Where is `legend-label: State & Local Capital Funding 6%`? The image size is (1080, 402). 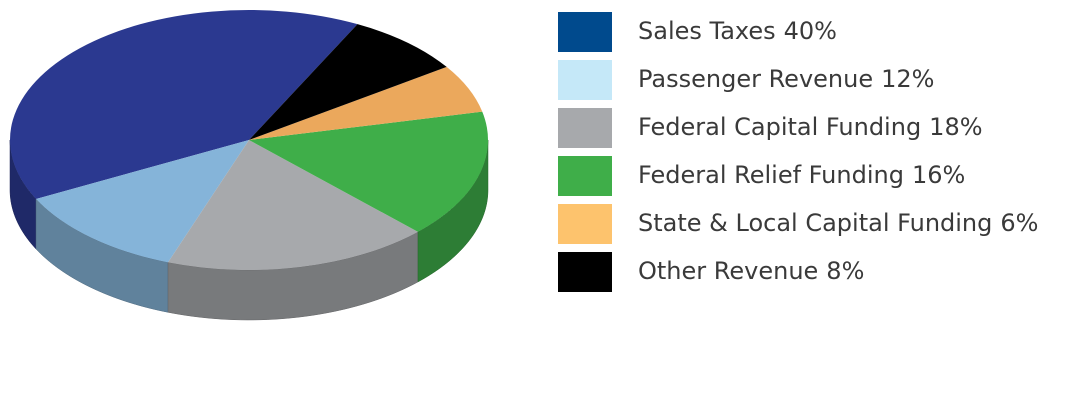
legend-label: State & Local Capital Funding 6% is located at coordinates (838, 223).